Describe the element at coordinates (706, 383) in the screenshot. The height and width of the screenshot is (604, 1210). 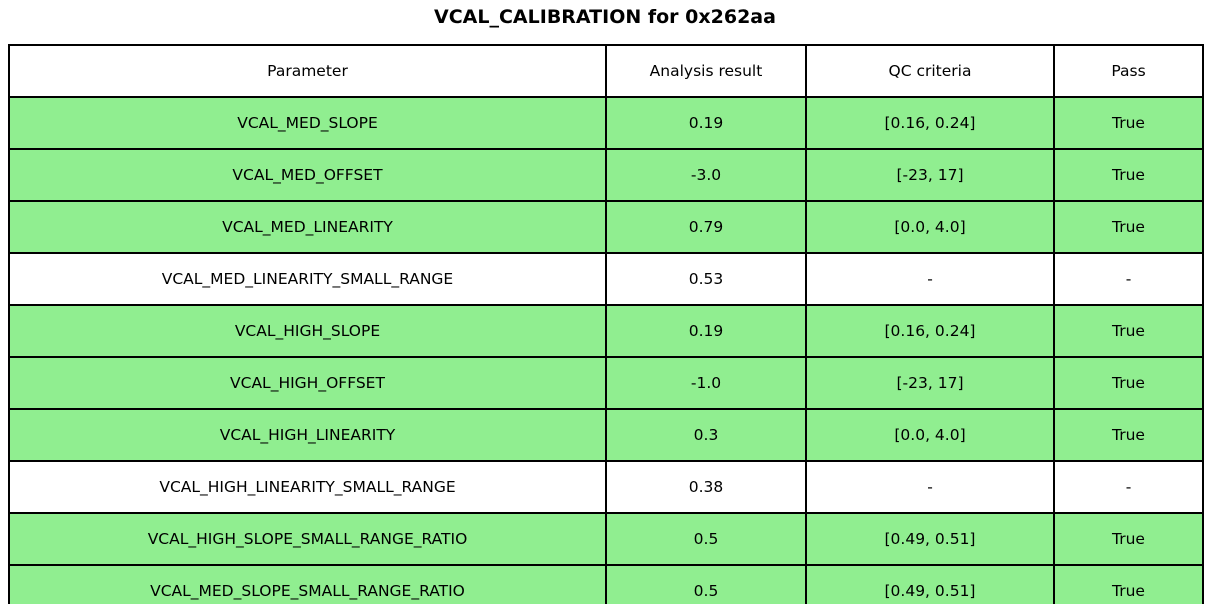
I see `cell-analysis-result: -1.0` at that location.